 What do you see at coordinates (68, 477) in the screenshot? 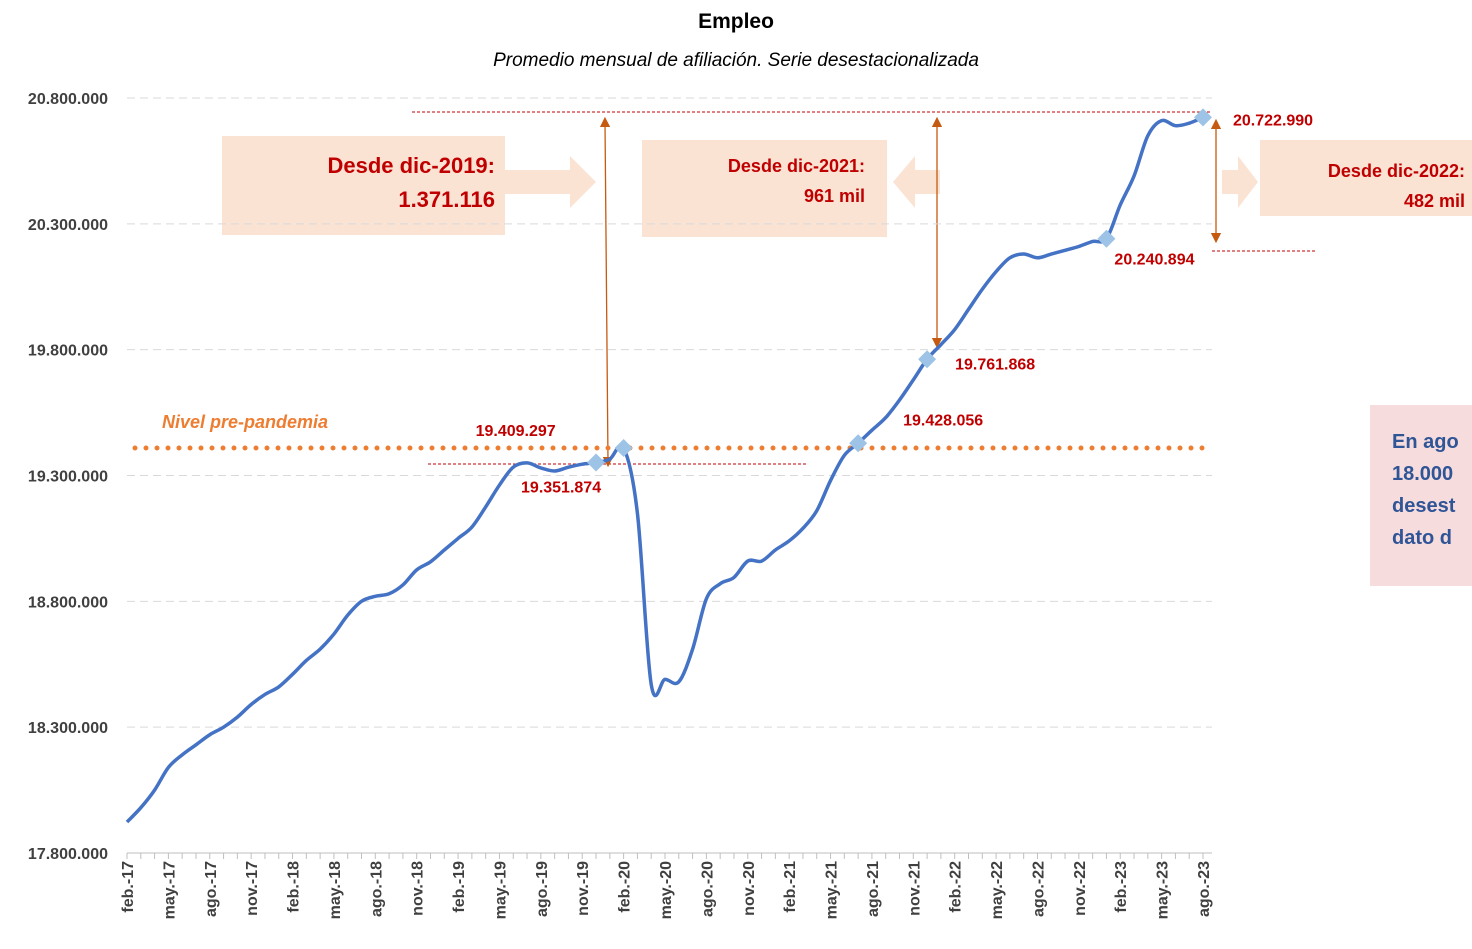
I see `y-tick-label: 19.300.000` at bounding box center [68, 477].